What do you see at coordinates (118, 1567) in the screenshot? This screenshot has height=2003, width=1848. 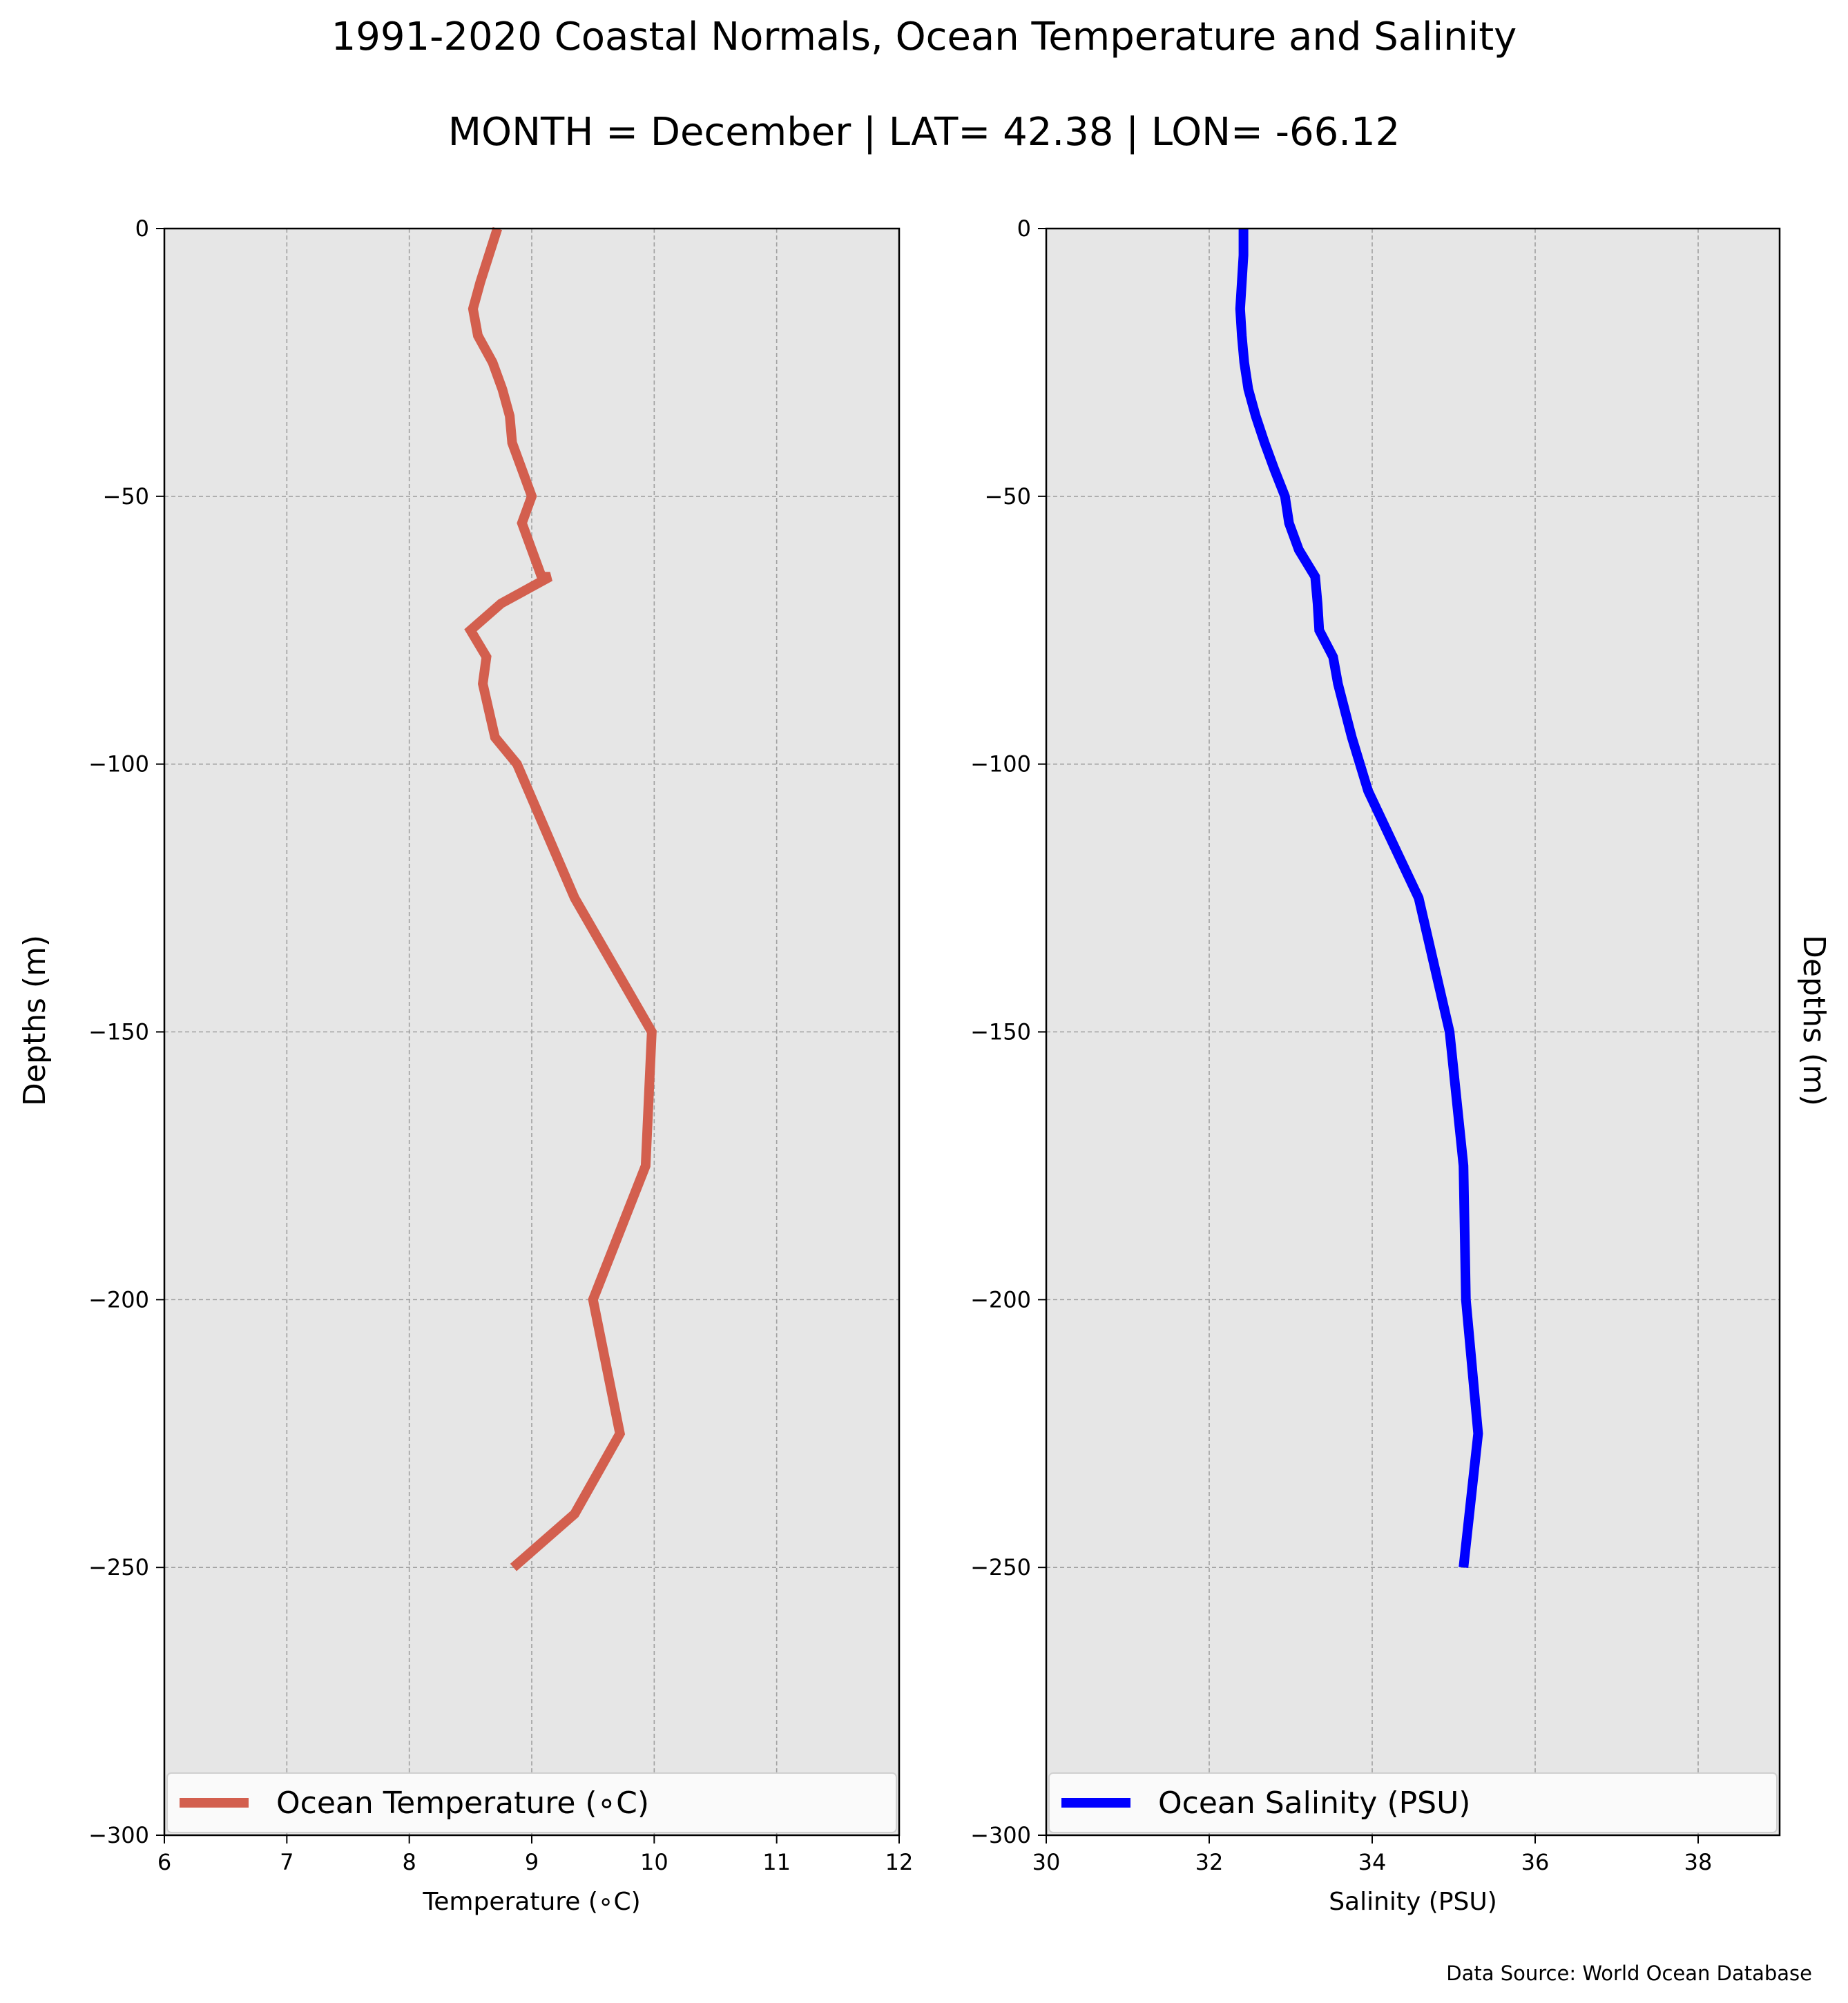 I see `temp-y-tick-label: −250` at bounding box center [118, 1567].